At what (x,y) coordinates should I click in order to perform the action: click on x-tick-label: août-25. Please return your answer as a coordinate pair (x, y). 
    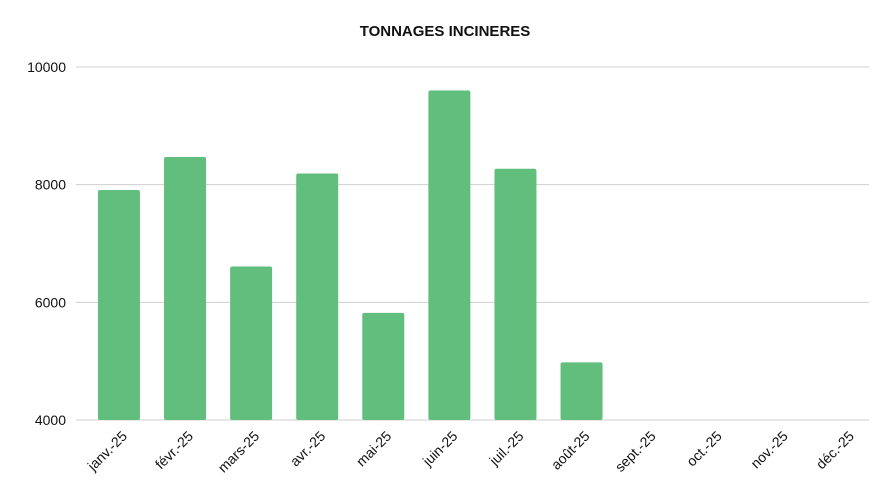
    Looking at the image, I should click on (570, 450).